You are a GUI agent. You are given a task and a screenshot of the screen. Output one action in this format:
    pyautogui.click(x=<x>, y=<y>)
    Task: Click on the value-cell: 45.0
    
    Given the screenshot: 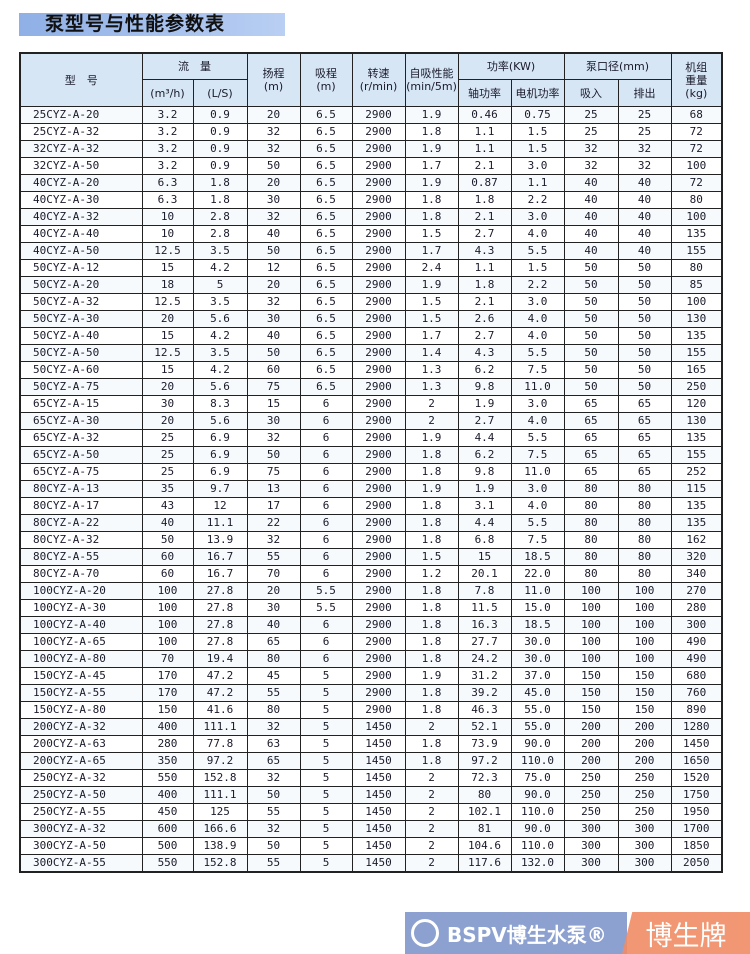 What is the action you would take?
    pyautogui.click(x=537, y=693)
    